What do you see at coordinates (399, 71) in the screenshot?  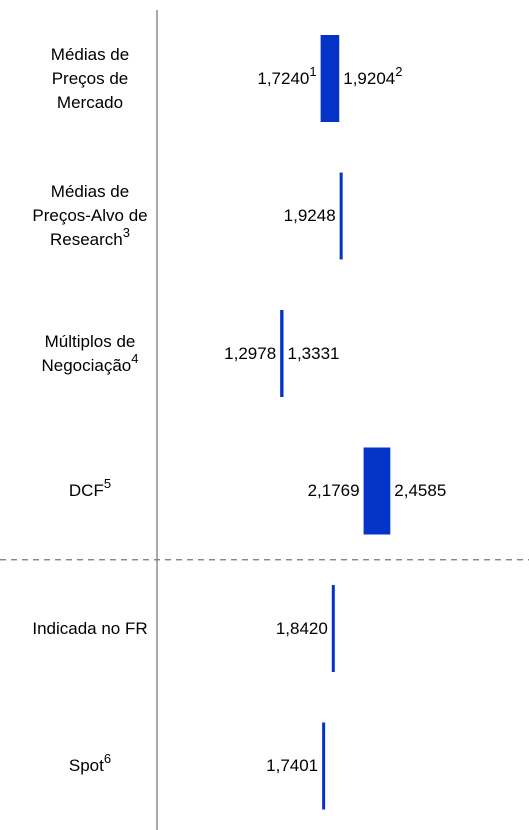 I see `footnote-marker: 2` at bounding box center [399, 71].